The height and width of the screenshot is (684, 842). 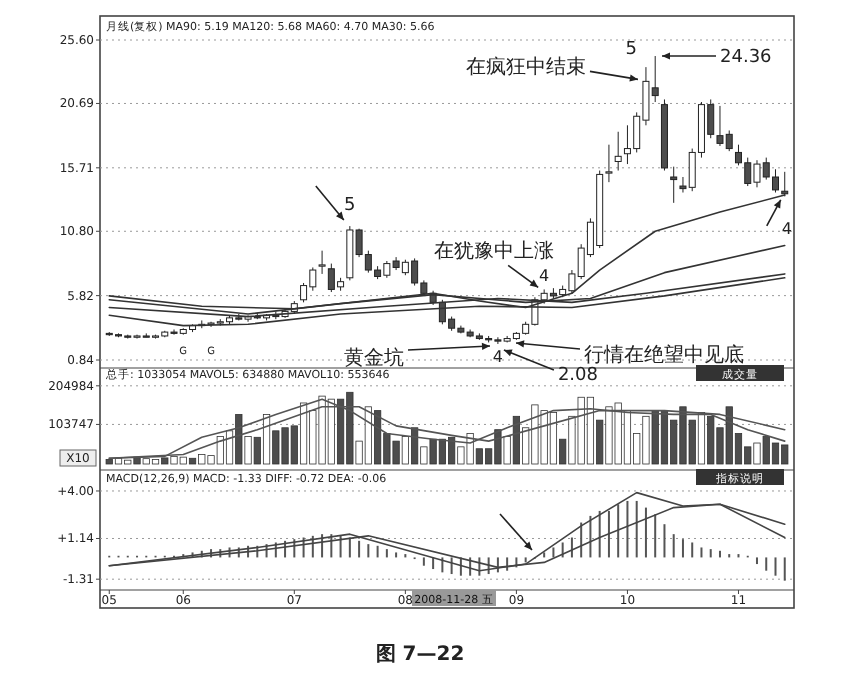 What do you see at coordinates (494, 251) in the screenshot?
I see `annotation: 在犹豫中上涨` at bounding box center [494, 251].